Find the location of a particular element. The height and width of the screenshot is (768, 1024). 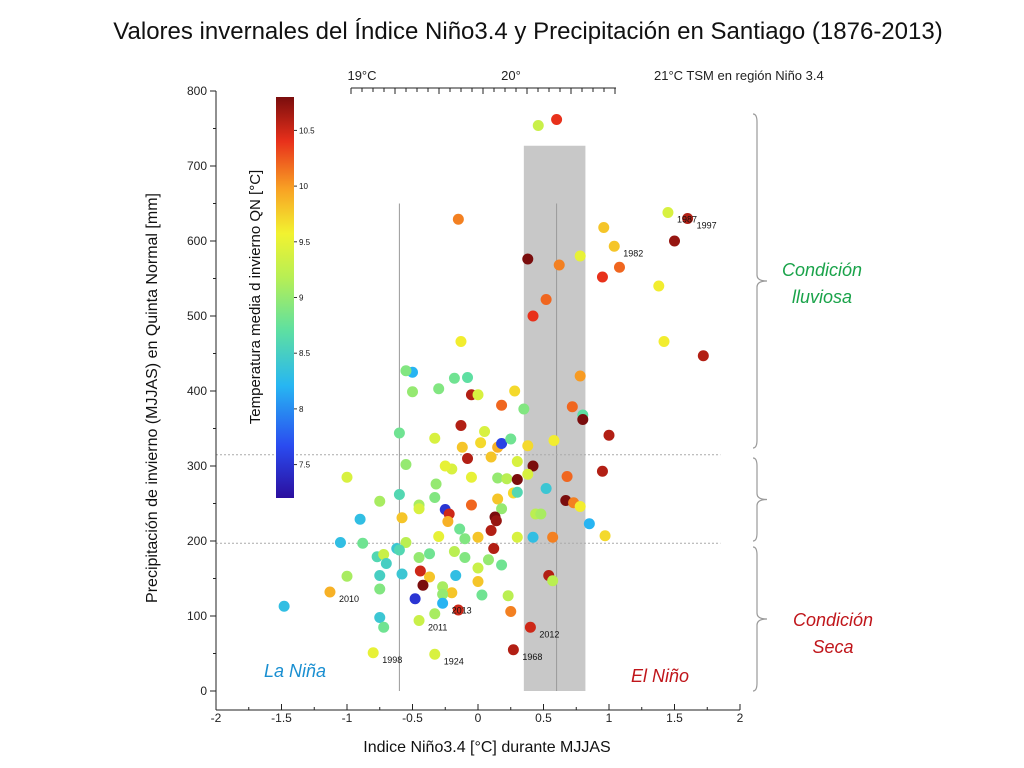

y-tick-label: 200 is located at coordinates (197, 541).